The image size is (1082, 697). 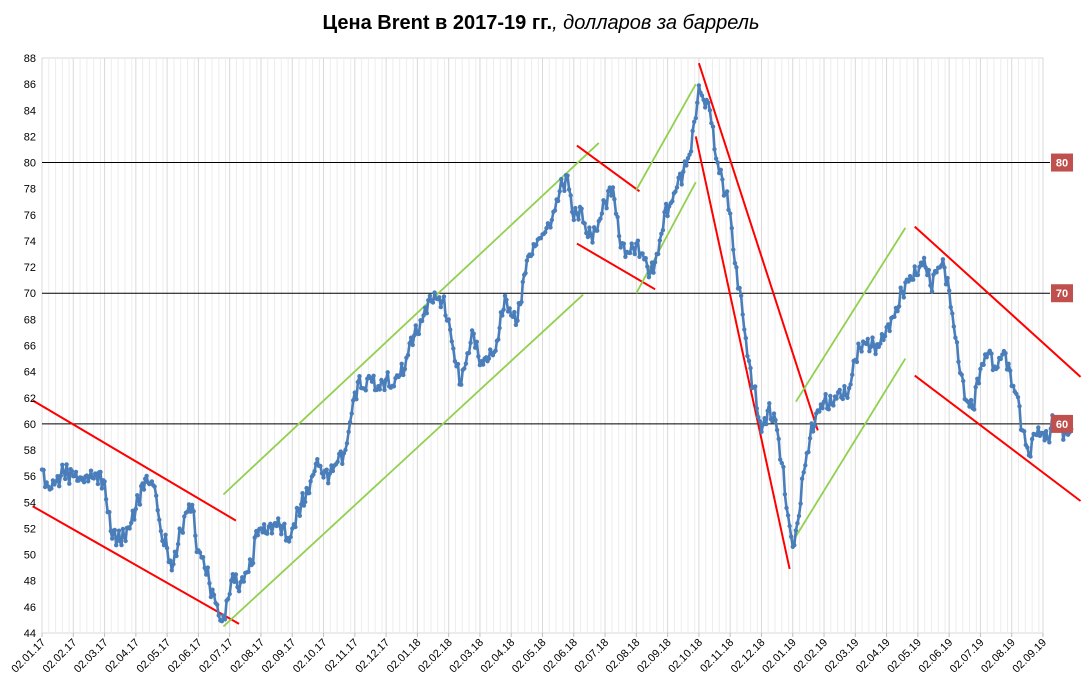 What do you see at coordinates (1029, 656) in the screenshot?
I see `x-tick-label: 02.09.19` at bounding box center [1029, 656].